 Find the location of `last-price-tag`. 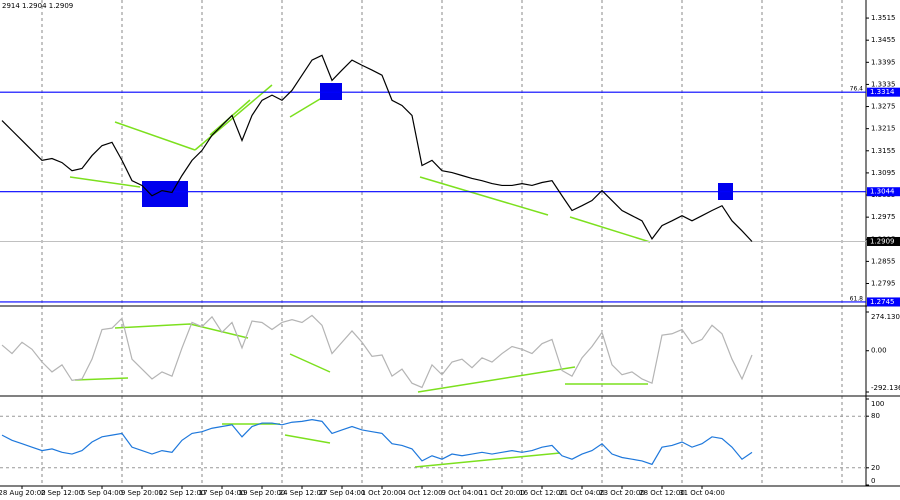

last-price-tag is located at coordinates (883, 241).